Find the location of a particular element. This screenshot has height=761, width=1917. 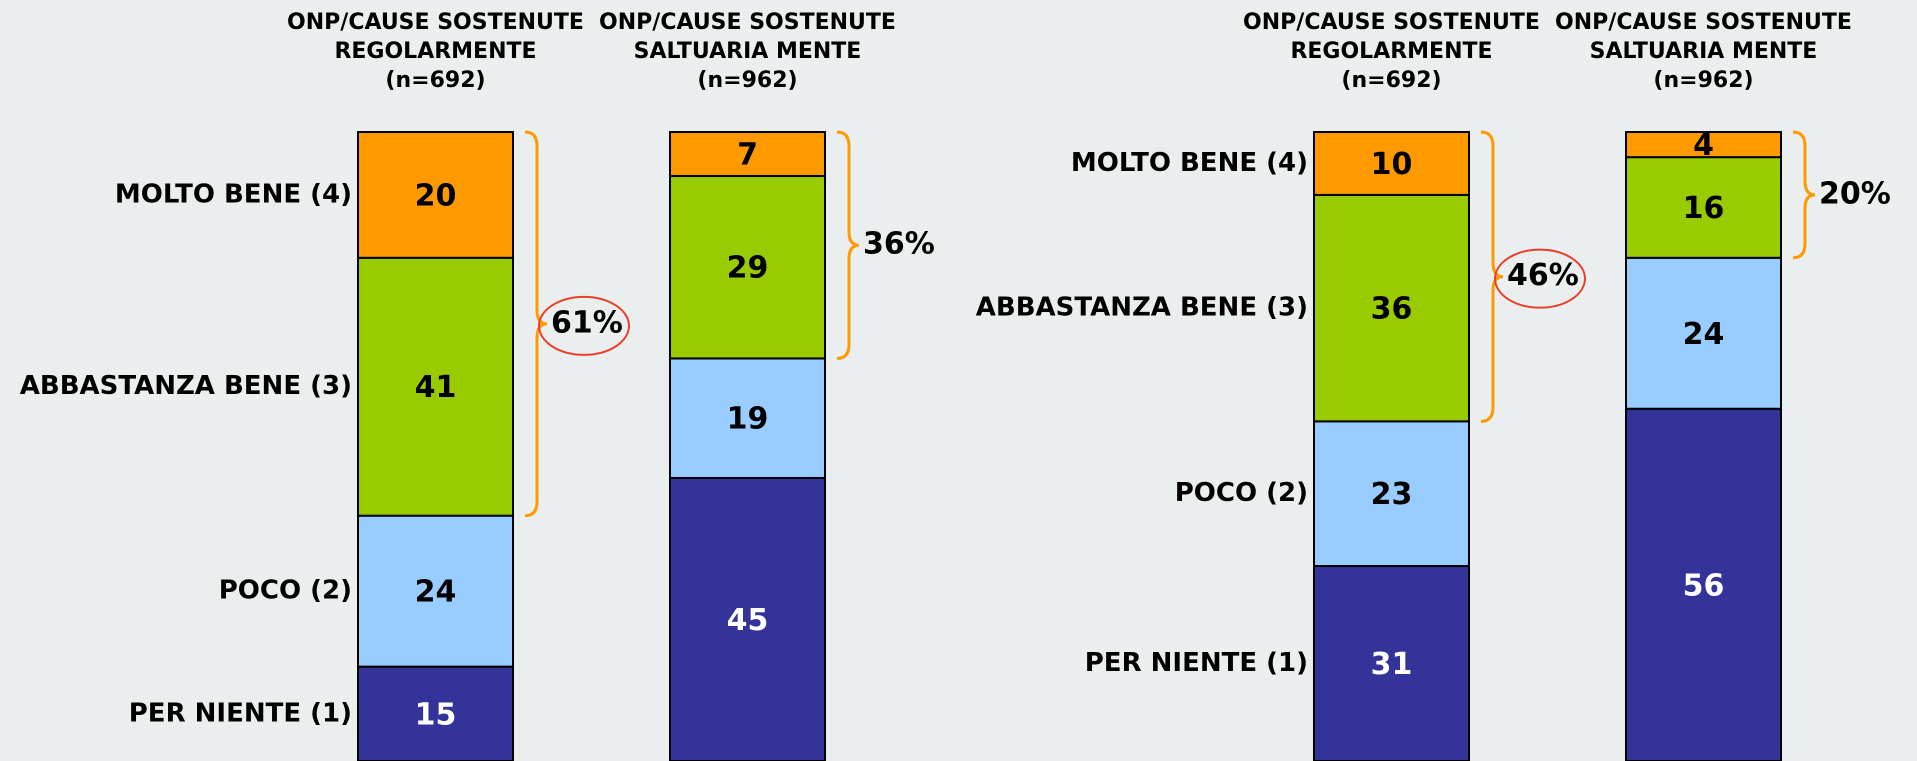

value-label: 4 is located at coordinates (1703, 145).